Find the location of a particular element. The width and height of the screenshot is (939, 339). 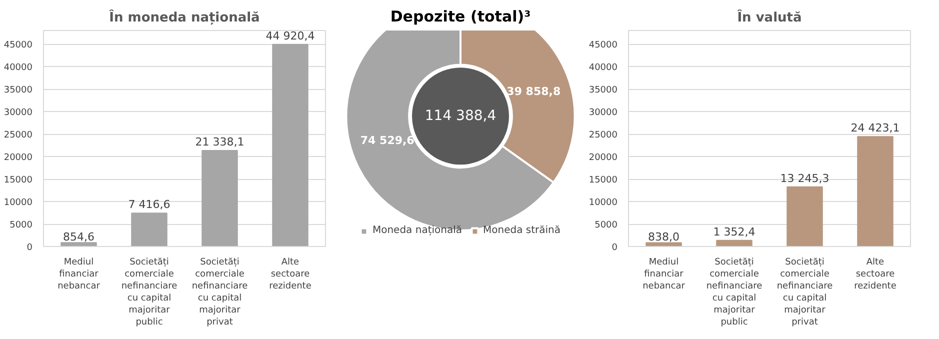

data-label: 24 423,1 is located at coordinates (875, 128).